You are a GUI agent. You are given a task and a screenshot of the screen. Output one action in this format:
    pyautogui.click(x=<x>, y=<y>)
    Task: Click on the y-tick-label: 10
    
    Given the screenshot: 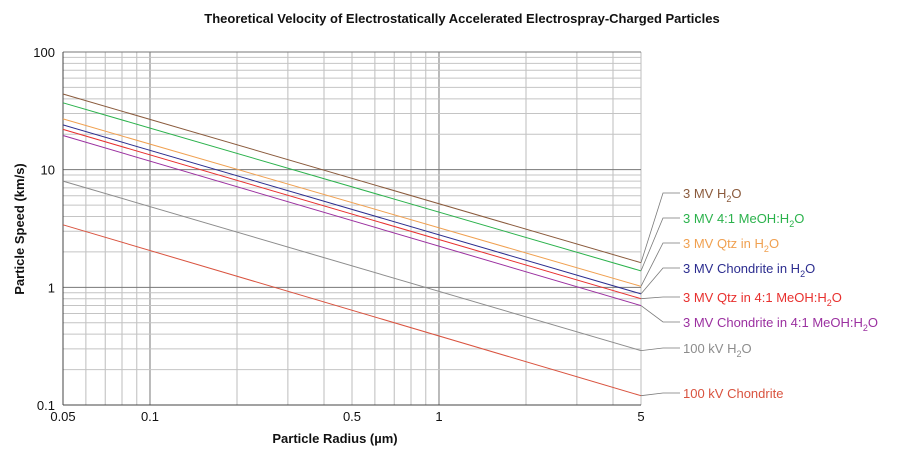 What is the action you would take?
    pyautogui.click(x=48, y=170)
    